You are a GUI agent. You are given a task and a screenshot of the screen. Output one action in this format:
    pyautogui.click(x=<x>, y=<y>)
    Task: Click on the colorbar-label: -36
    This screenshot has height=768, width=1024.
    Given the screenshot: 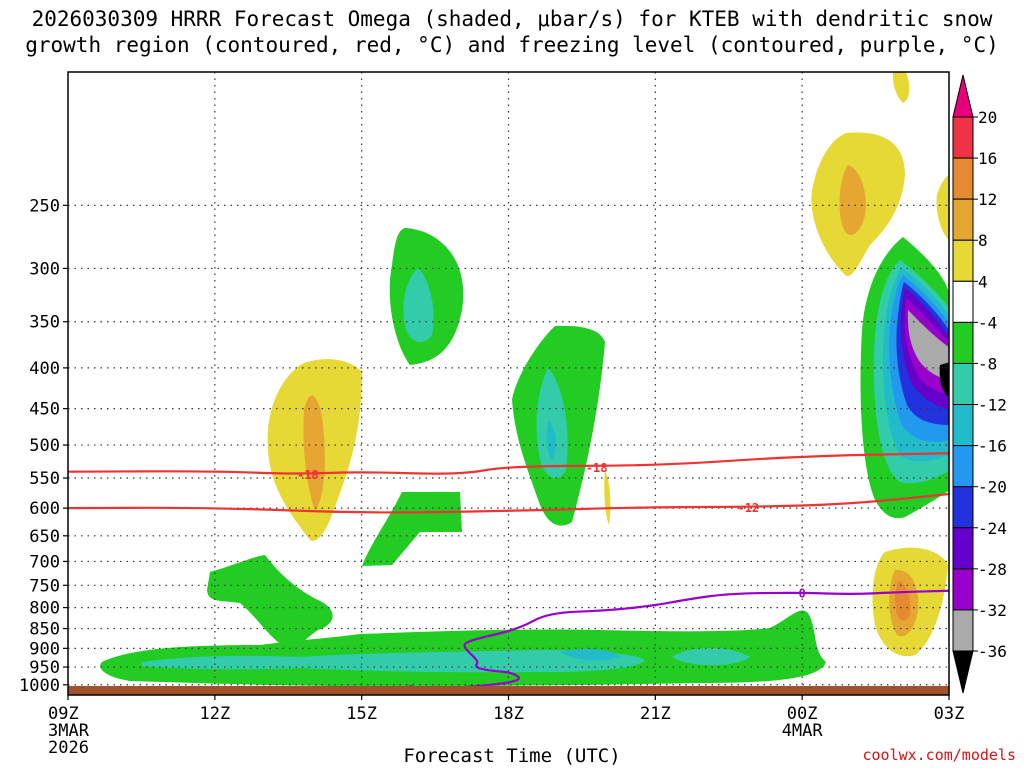 What is the action you would take?
    pyautogui.click(x=992, y=651)
    